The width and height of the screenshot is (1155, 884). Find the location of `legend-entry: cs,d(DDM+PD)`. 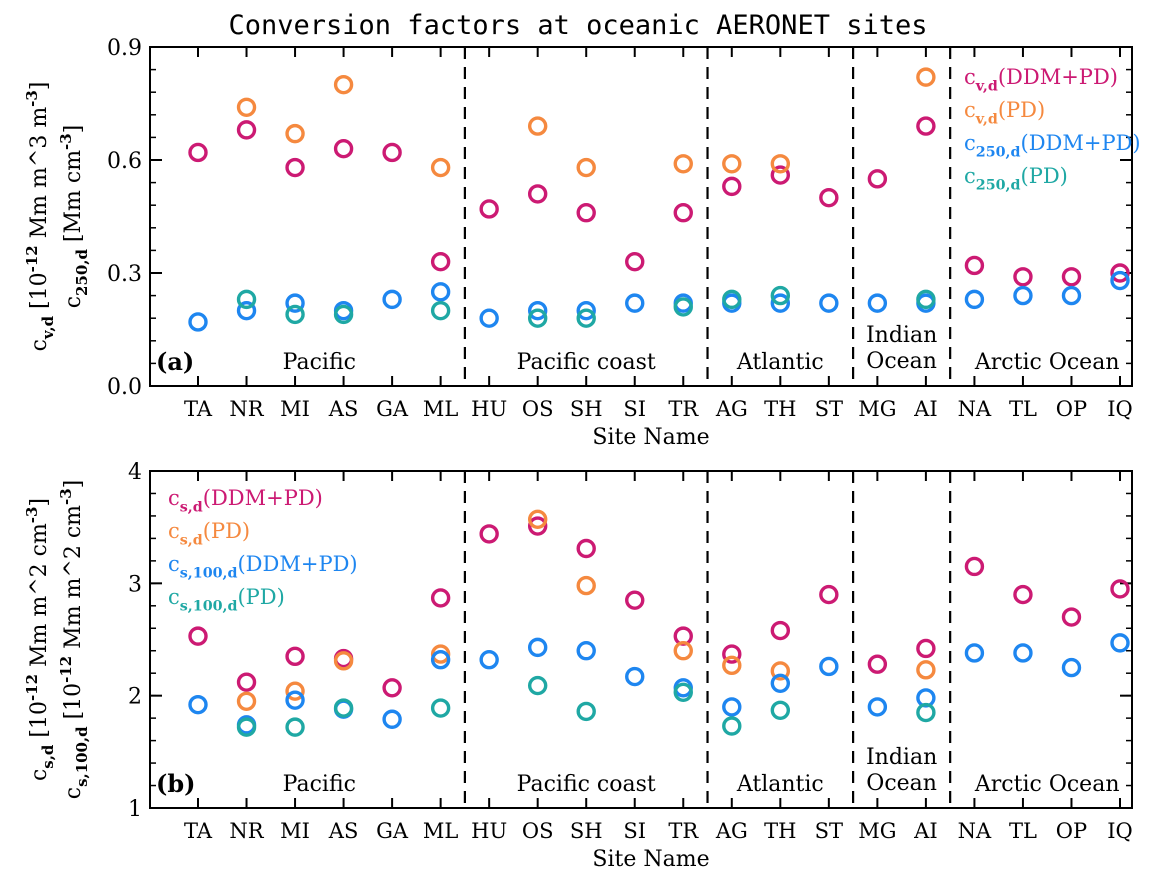

legend-entry: cs,d(DDM+PD) is located at coordinates (245, 501).